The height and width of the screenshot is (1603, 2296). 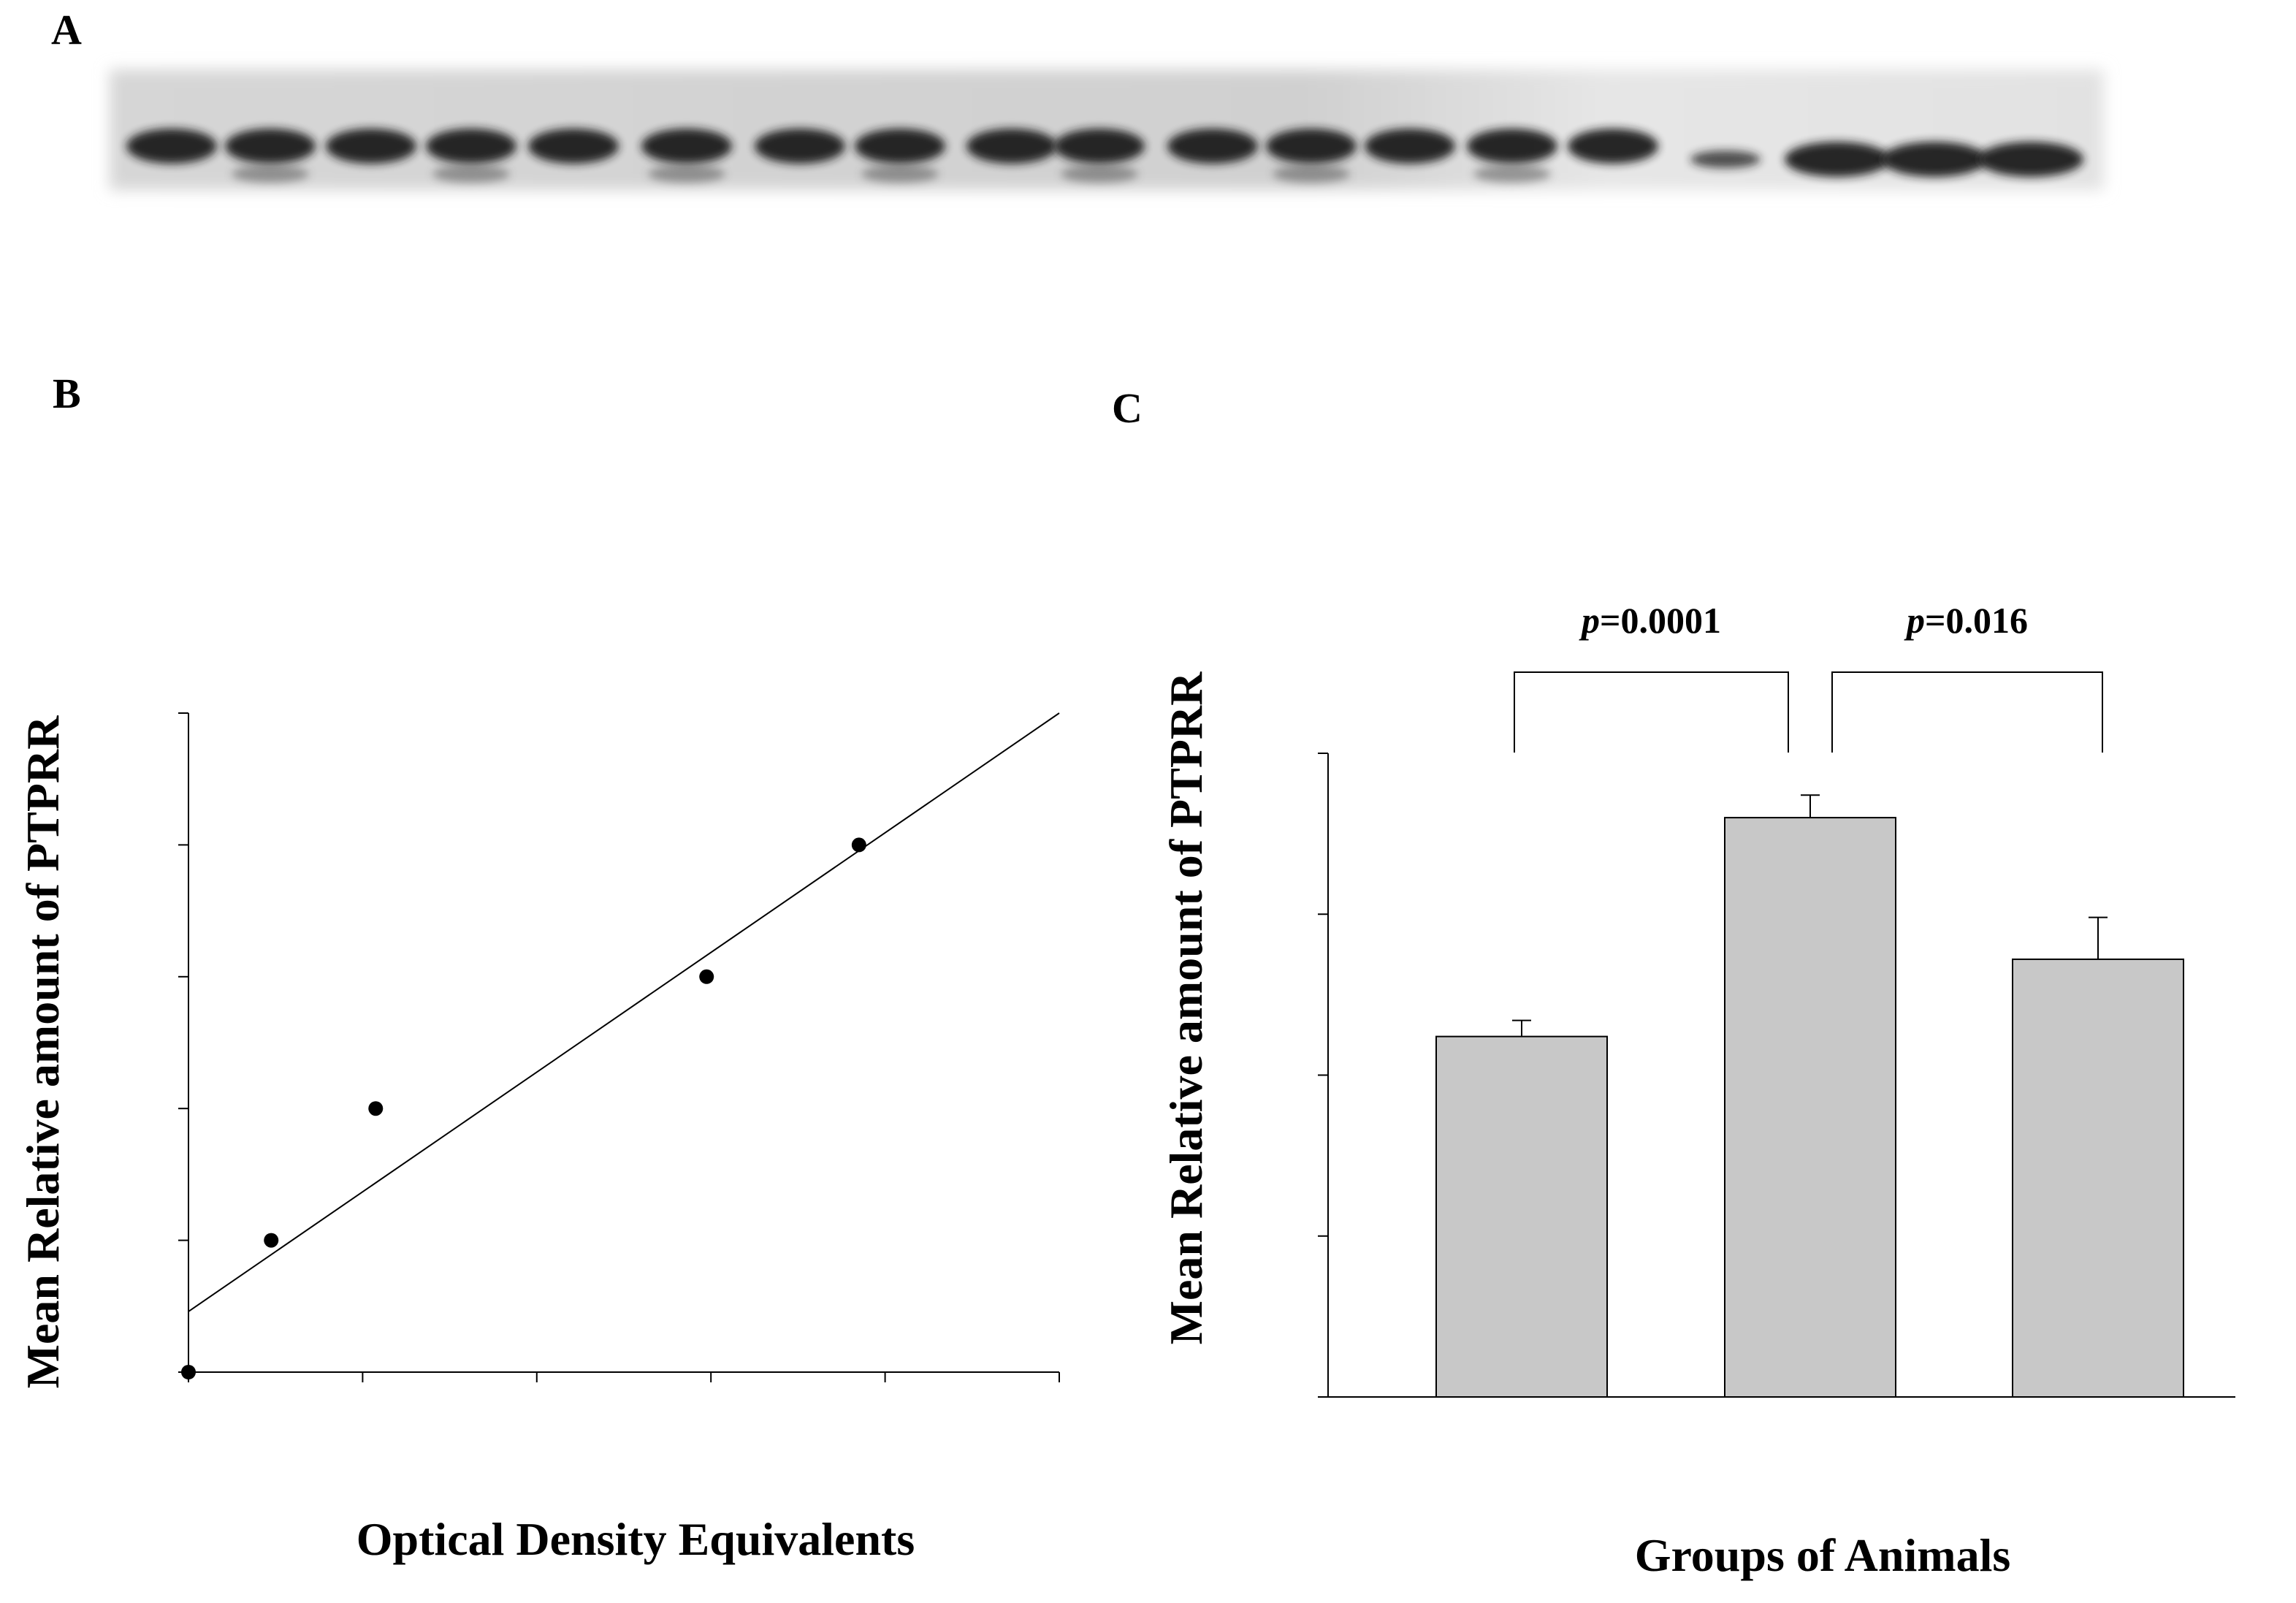 I want to click on panel-c-y-axis-title: Mean Relative amount of PTPRR, so click(x=1186, y=1008).